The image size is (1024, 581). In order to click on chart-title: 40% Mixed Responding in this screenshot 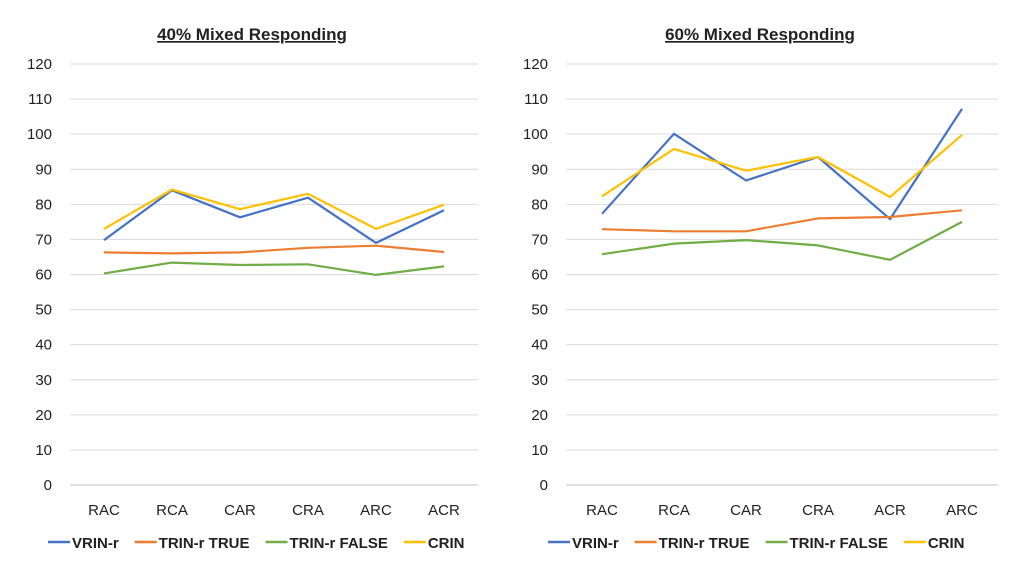, I will do `click(252, 34)`.